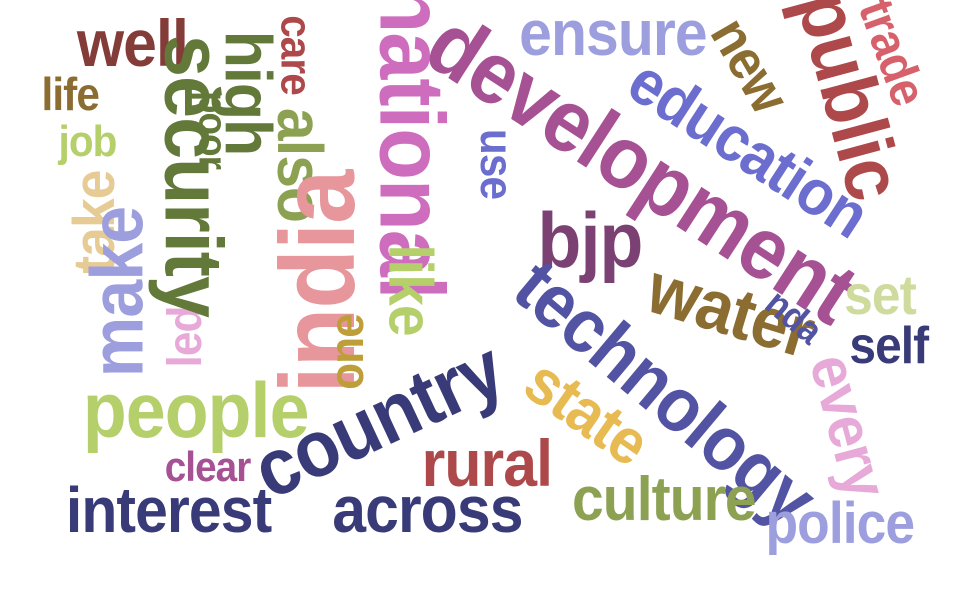  What do you see at coordinates (487, 463) in the screenshot?
I see `word-rural: rural` at bounding box center [487, 463].